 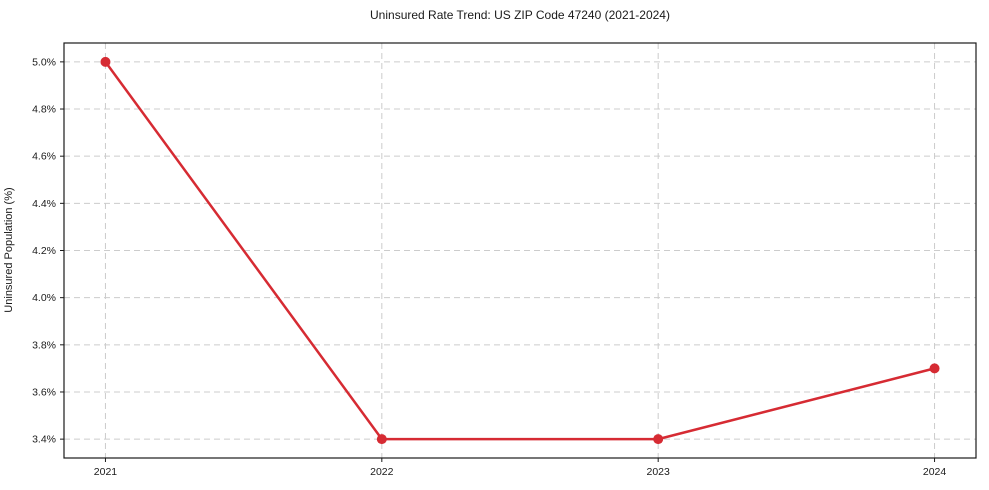 I want to click on y-tick-label: 4.8%, so click(x=44, y=110).